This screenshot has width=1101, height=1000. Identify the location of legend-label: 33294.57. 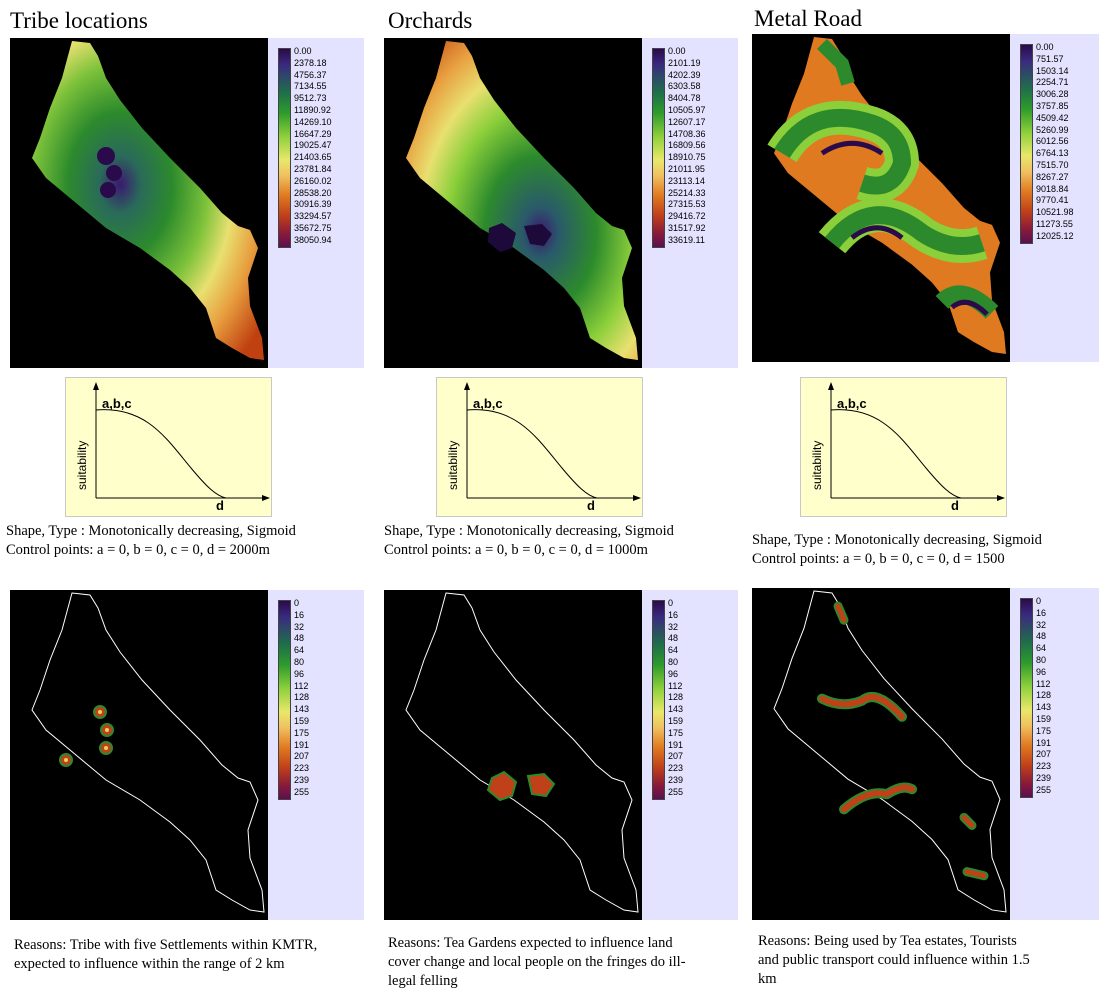
(313, 216).